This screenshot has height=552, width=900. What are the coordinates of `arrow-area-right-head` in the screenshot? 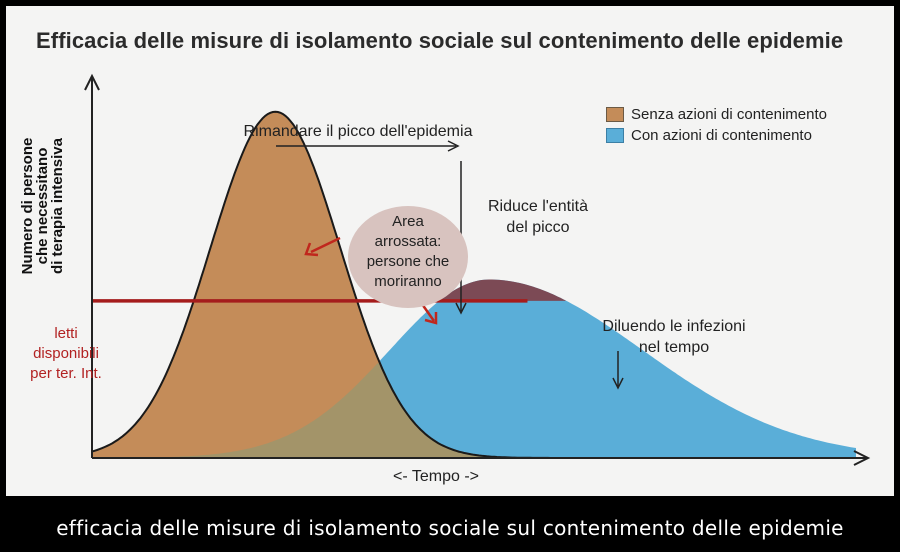 It's located at (431, 318).